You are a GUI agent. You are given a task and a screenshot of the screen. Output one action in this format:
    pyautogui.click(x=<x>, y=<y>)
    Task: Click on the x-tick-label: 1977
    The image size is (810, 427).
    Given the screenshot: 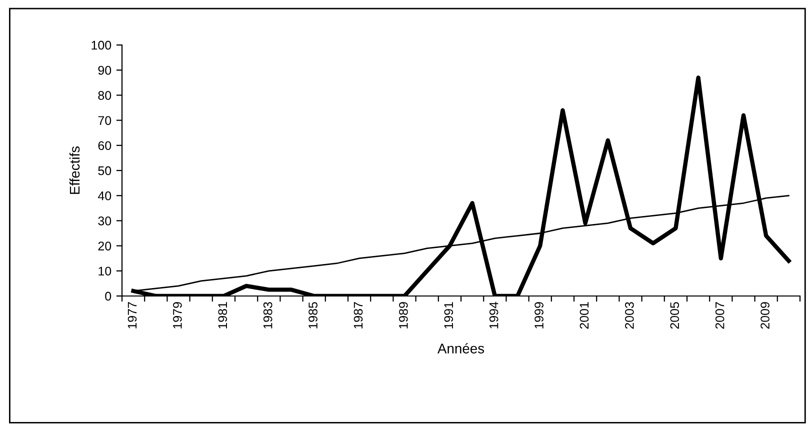 What is the action you would take?
    pyautogui.click(x=132, y=315)
    